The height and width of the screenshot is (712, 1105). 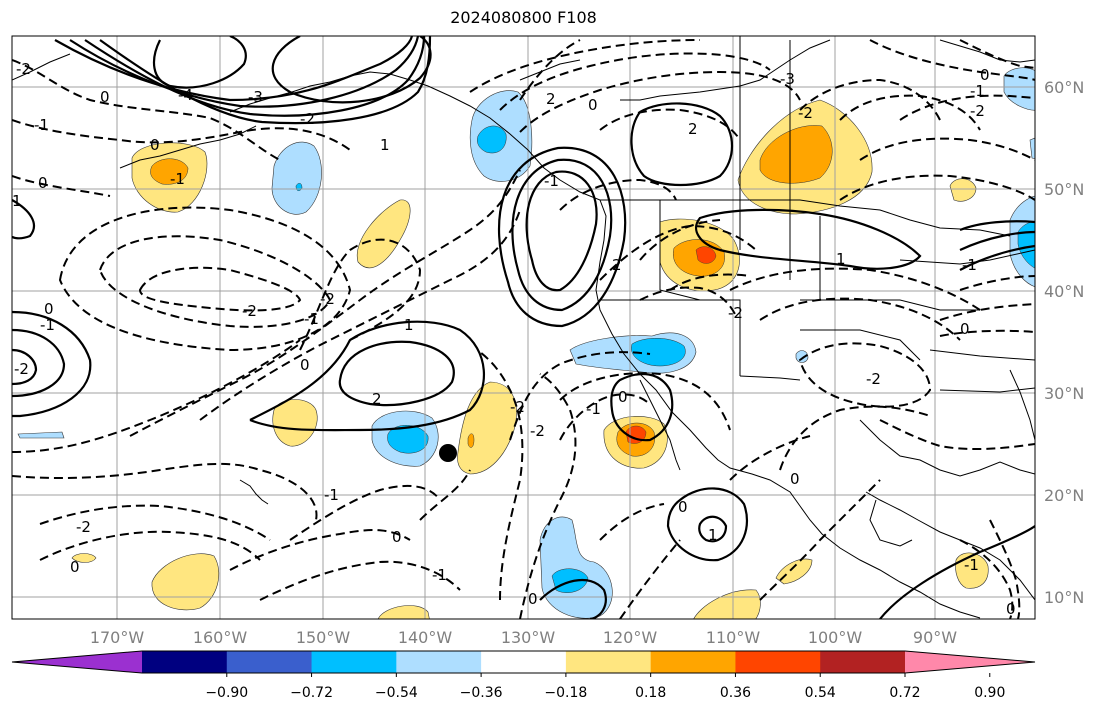 I want to click on colorbar-tick-label: 0.54, so click(x=820, y=693).